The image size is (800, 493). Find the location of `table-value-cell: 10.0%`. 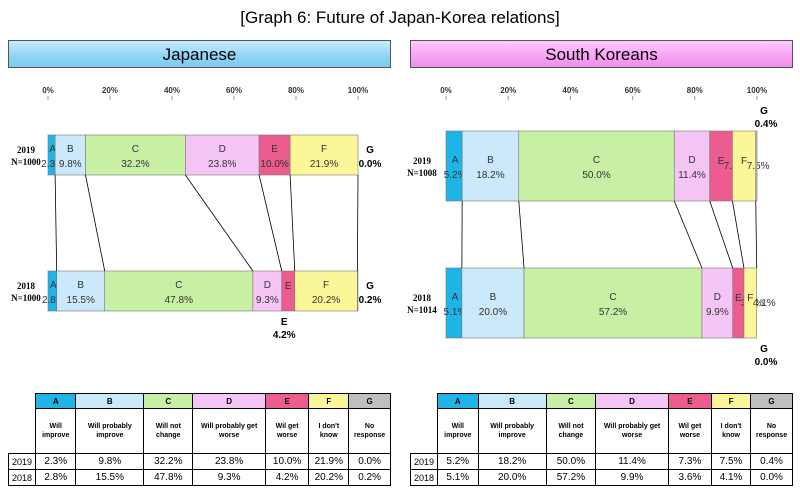

table-value-cell: 10.0% is located at coordinates (287, 461).